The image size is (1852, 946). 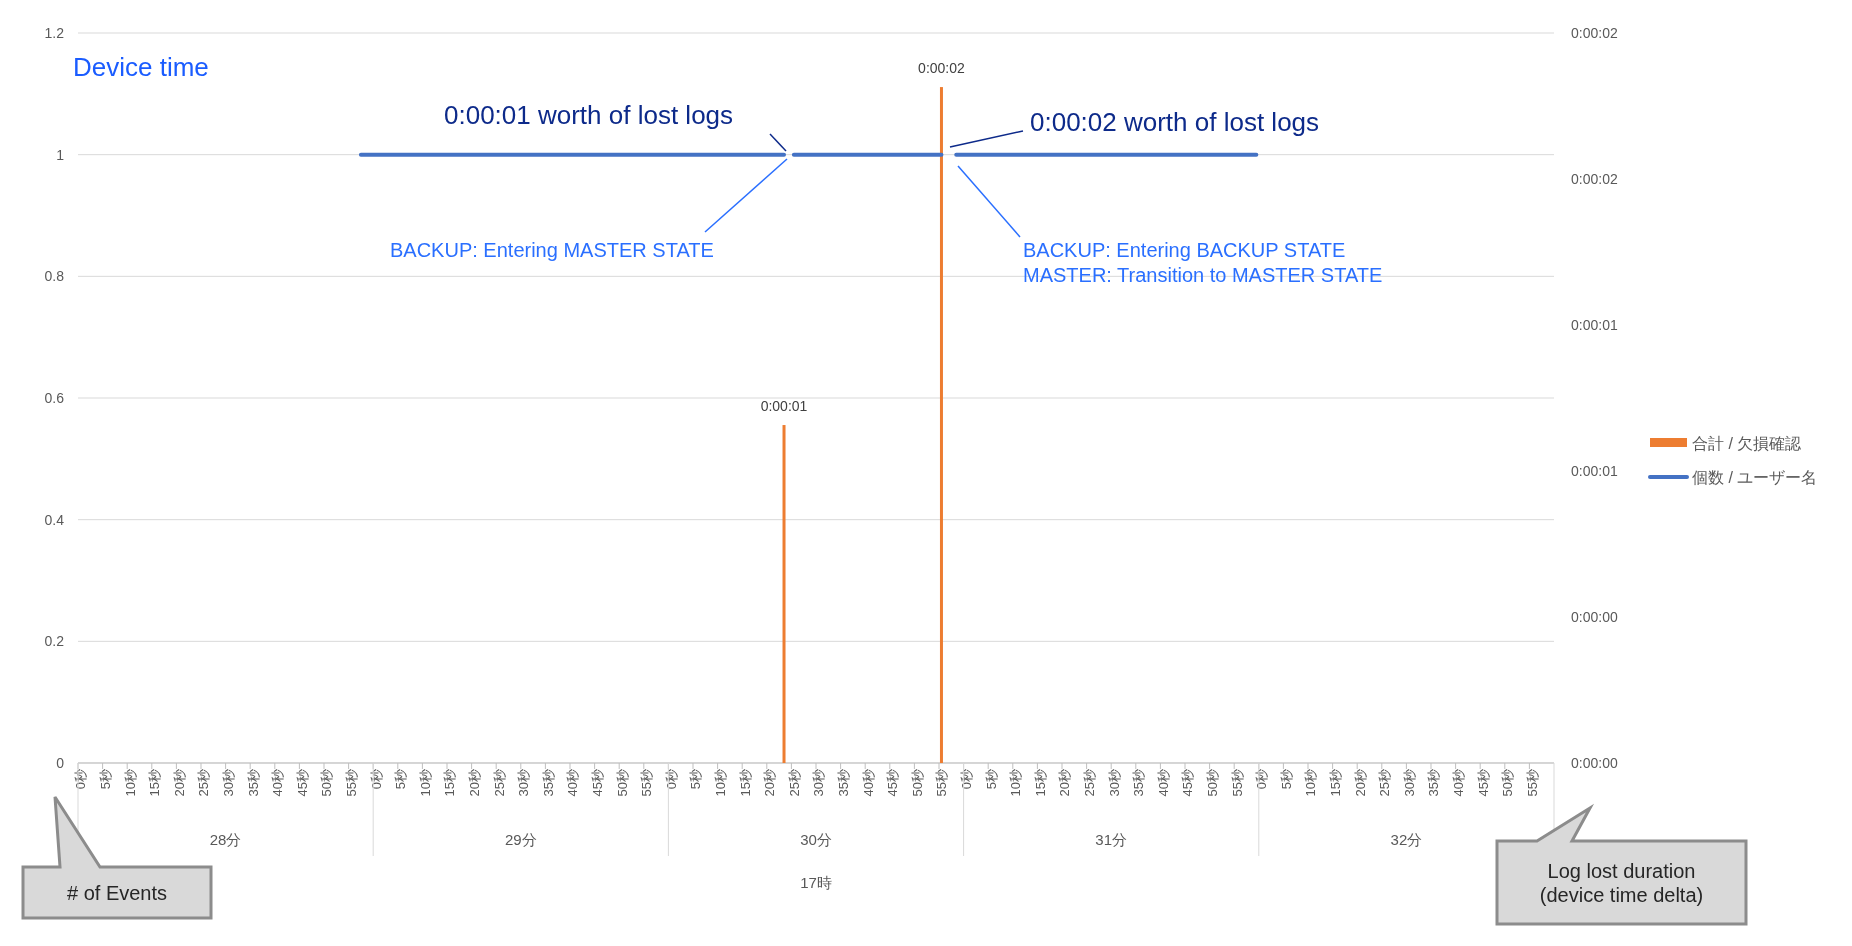 I want to click on text: 29分, so click(x=520, y=839).